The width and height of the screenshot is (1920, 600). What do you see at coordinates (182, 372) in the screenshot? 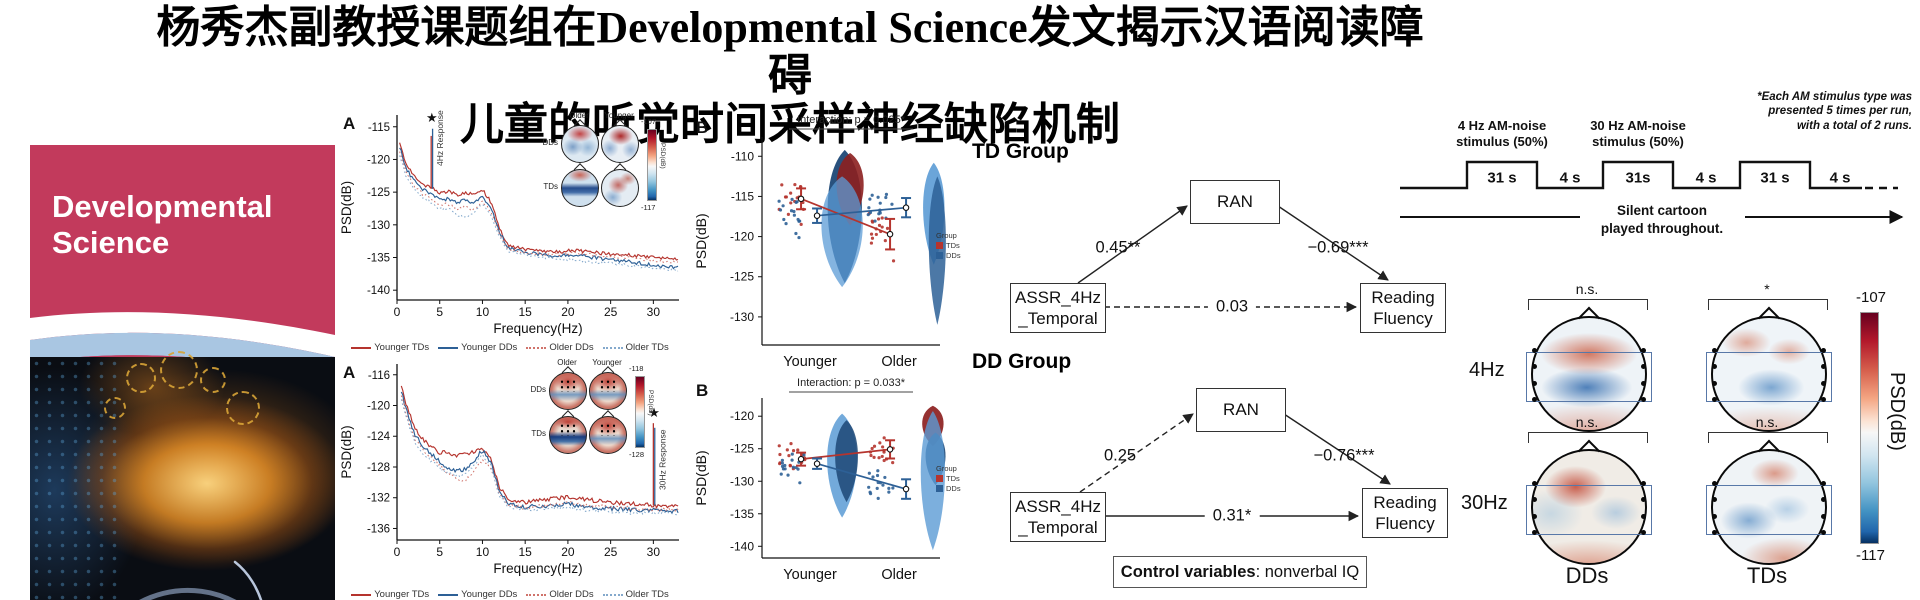
I see `journal-cover: Developmental Science` at bounding box center [182, 372].